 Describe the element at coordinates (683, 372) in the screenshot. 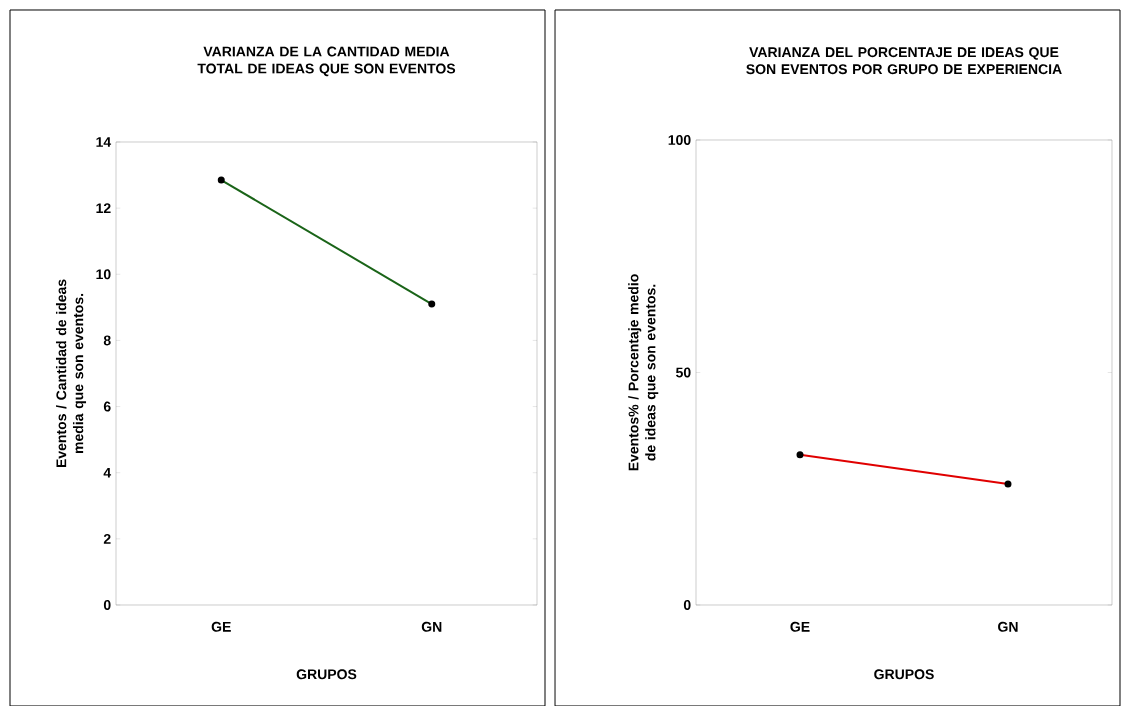

I see `y-tick-label: 50` at that location.